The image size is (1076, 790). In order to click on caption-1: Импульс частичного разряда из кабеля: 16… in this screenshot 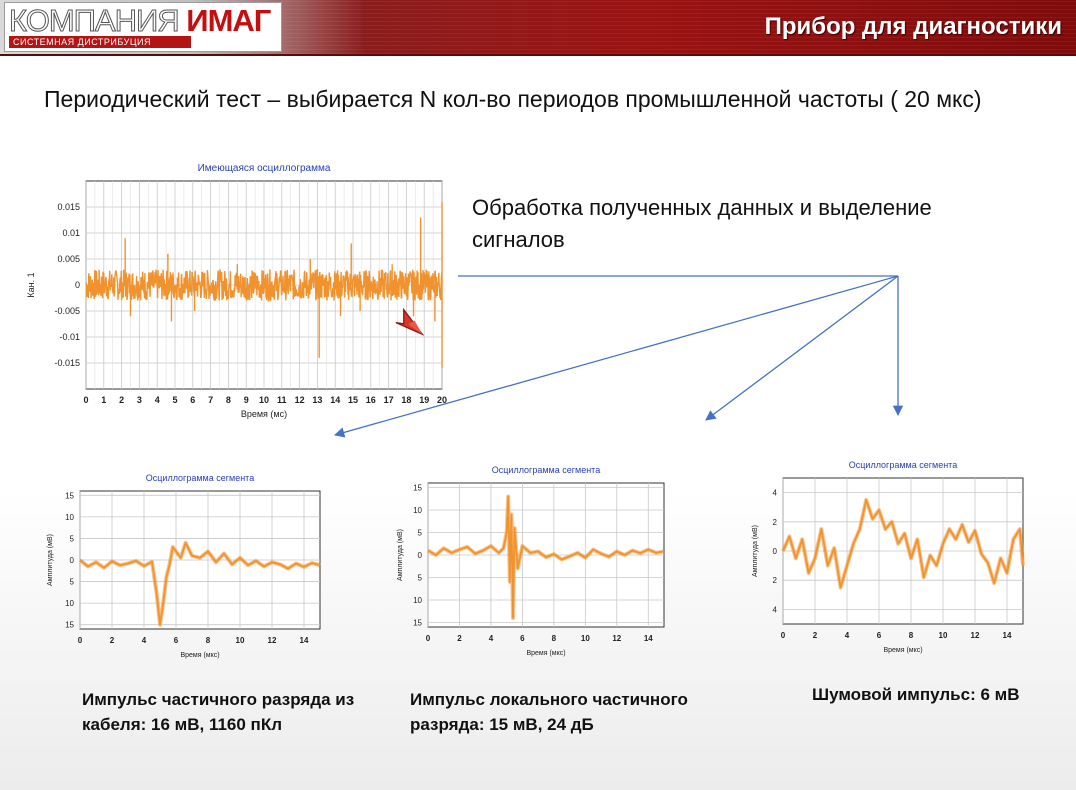, I will do `click(218, 712)`.